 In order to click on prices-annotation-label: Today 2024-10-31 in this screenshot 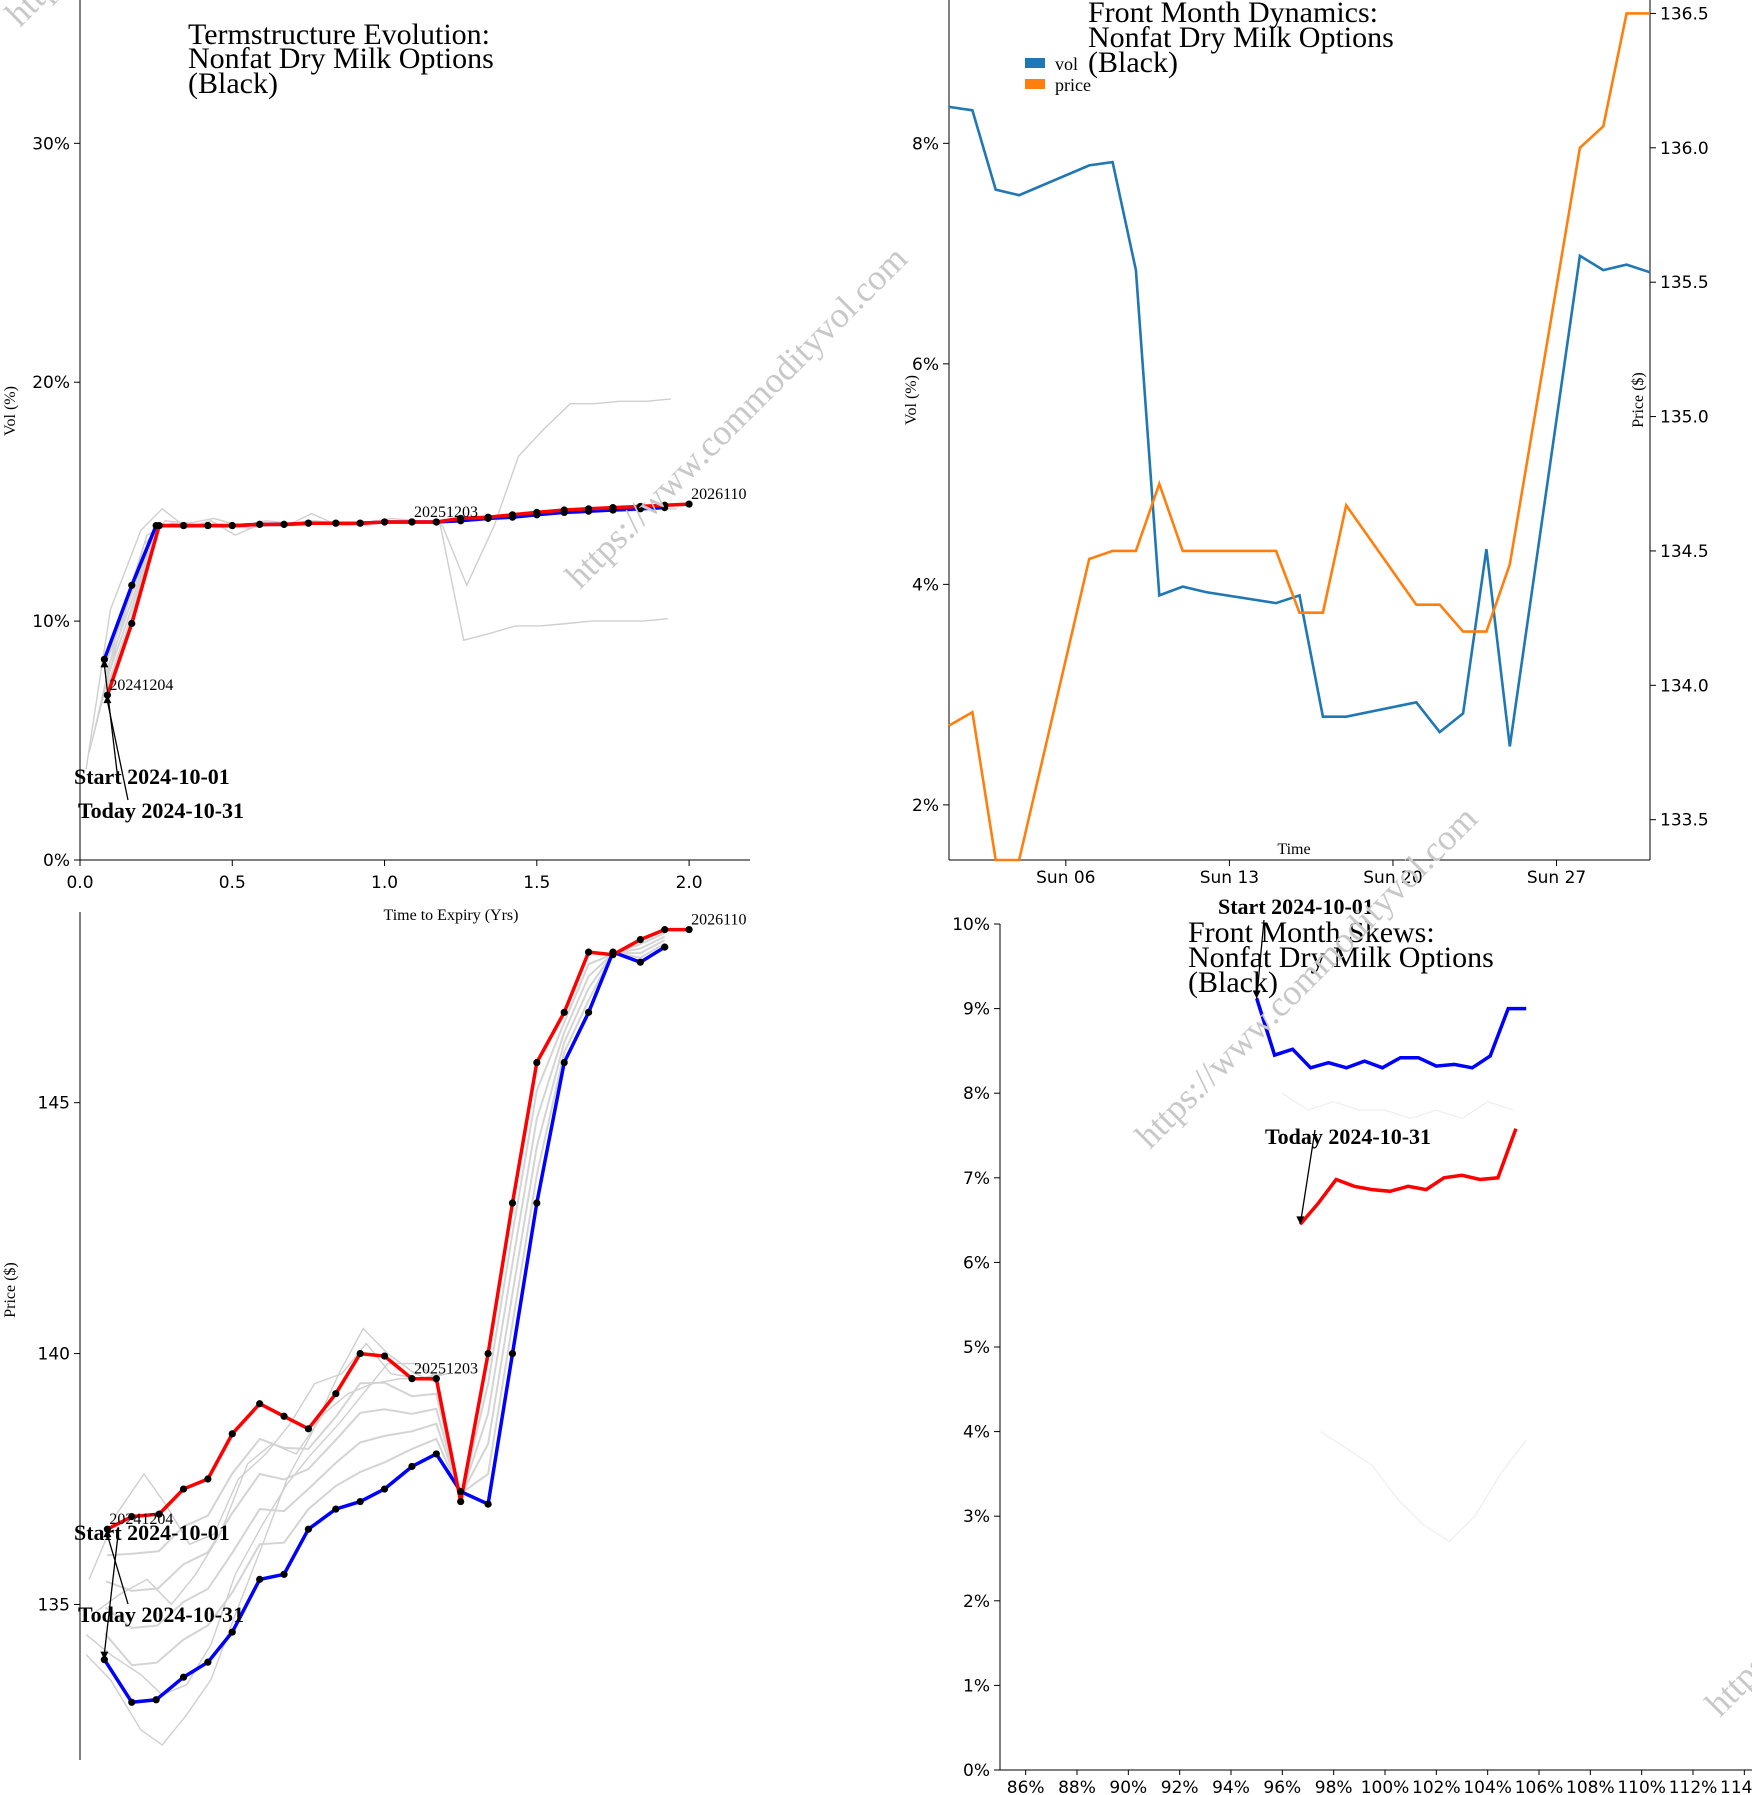, I will do `click(161, 1614)`.